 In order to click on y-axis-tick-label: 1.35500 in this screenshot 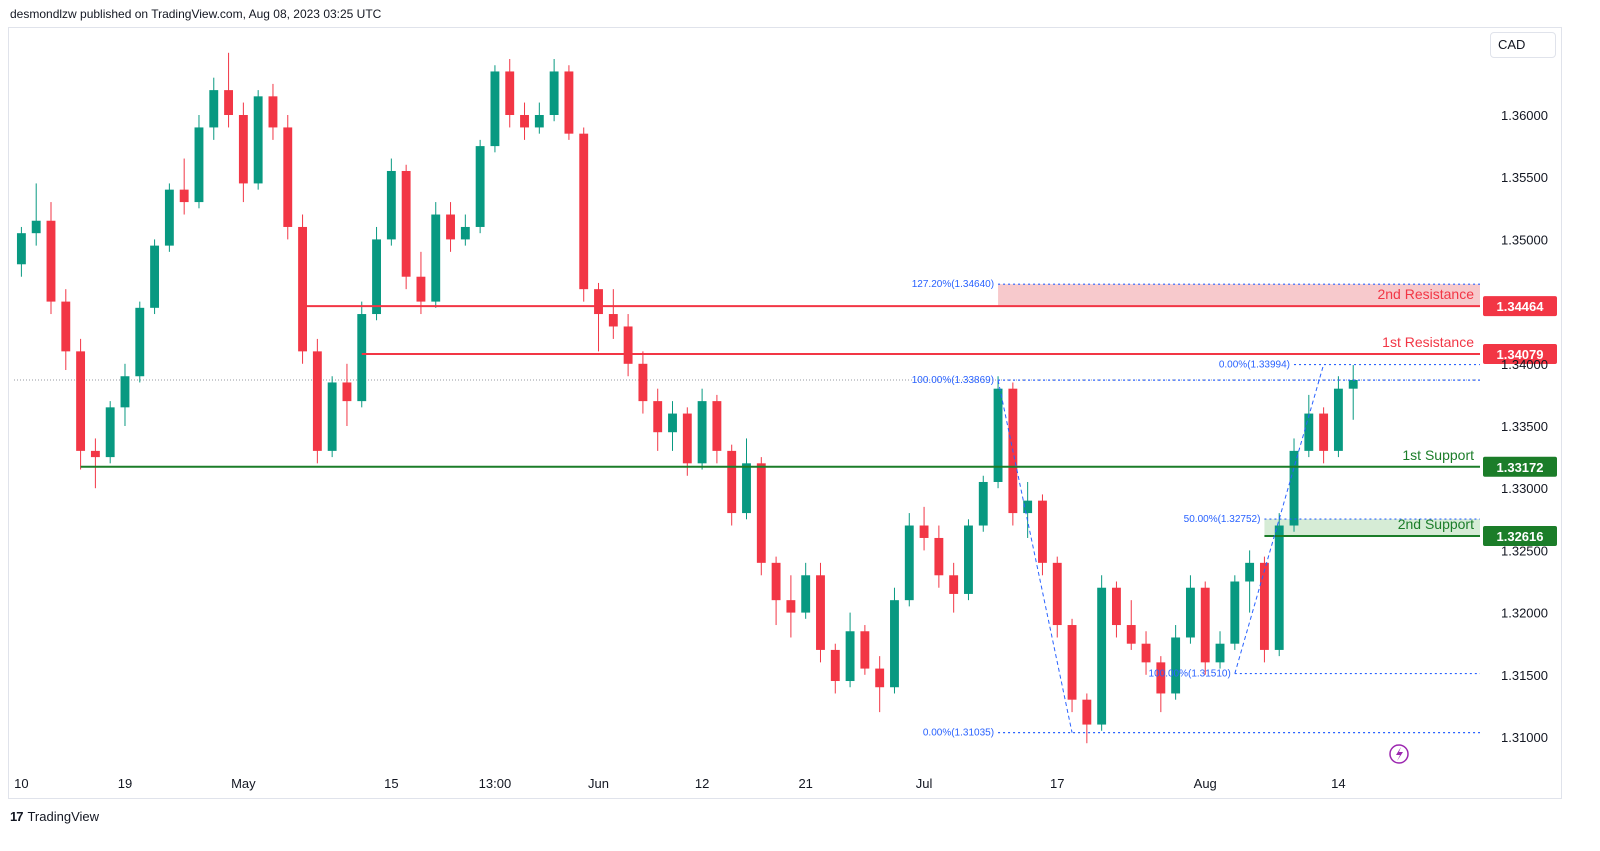, I will do `click(1524, 177)`.